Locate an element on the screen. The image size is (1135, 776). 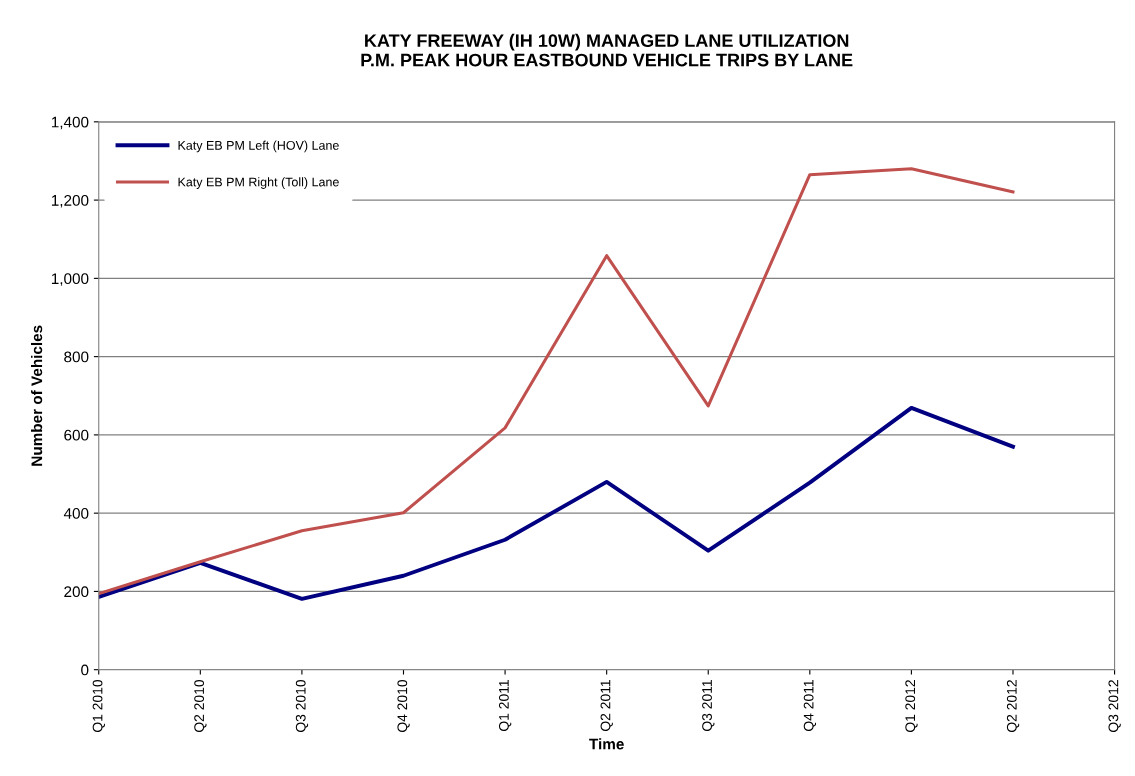
y-tick-label: 1,400 is located at coordinates (70, 123).